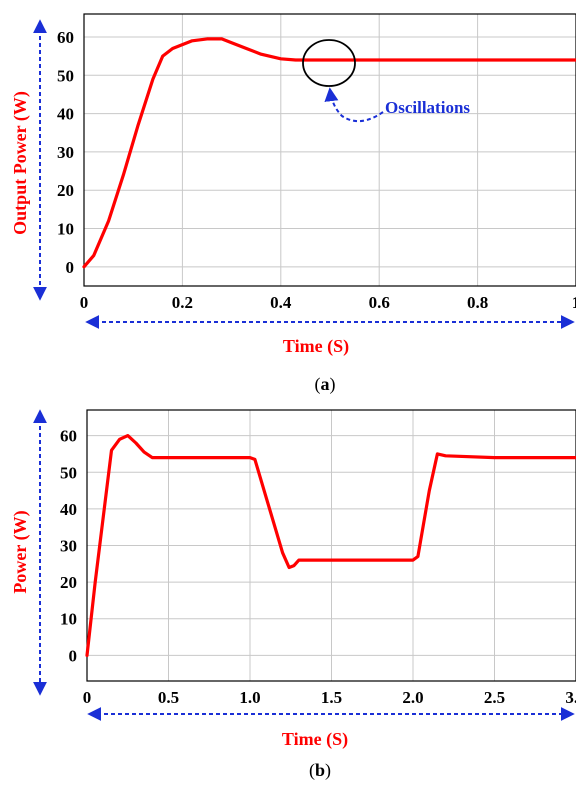 The image size is (576, 785). Describe the element at coordinates (329, 63) in the screenshot. I see `oscillation-ellipse` at that location.